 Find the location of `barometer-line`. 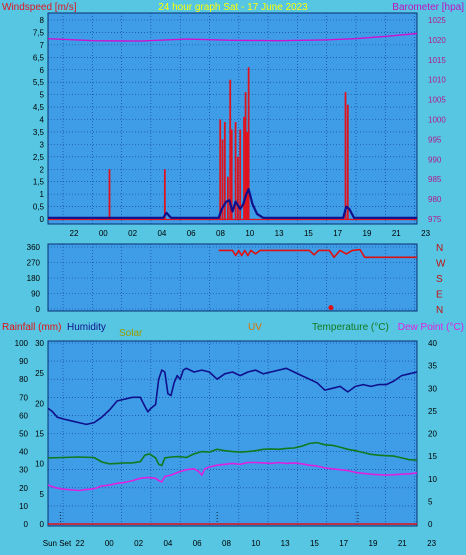

barometer-line is located at coordinates (232, 37).